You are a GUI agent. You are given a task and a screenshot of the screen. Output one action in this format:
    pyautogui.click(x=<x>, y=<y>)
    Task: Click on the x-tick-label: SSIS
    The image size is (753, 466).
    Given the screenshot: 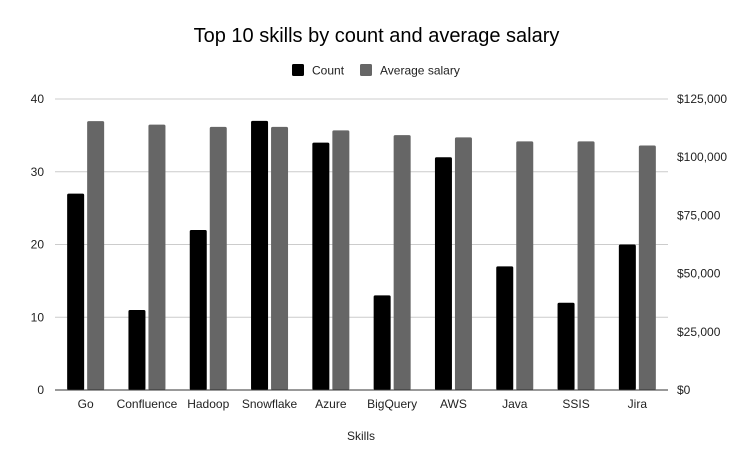 What is the action you would take?
    pyautogui.click(x=575, y=404)
    